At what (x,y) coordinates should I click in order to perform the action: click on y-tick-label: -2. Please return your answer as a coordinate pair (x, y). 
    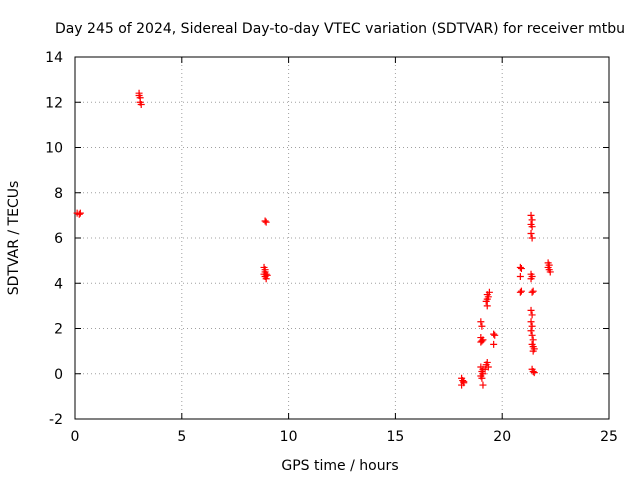
    Looking at the image, I should click on (56, 420).